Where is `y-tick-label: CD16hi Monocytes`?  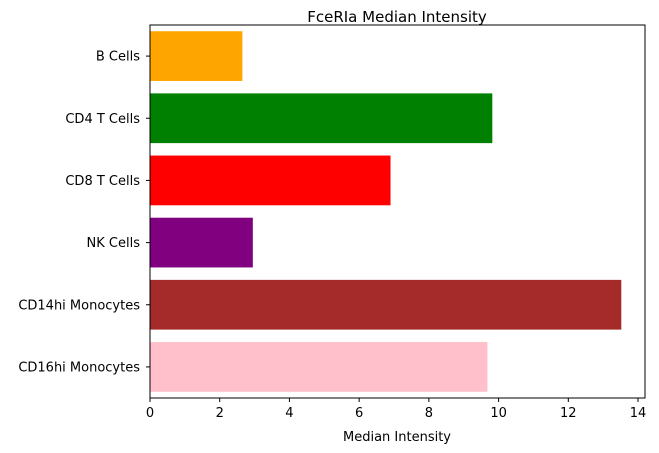
y-tick-label: CD16hi Monocytes is located at coordinates (79, 367).